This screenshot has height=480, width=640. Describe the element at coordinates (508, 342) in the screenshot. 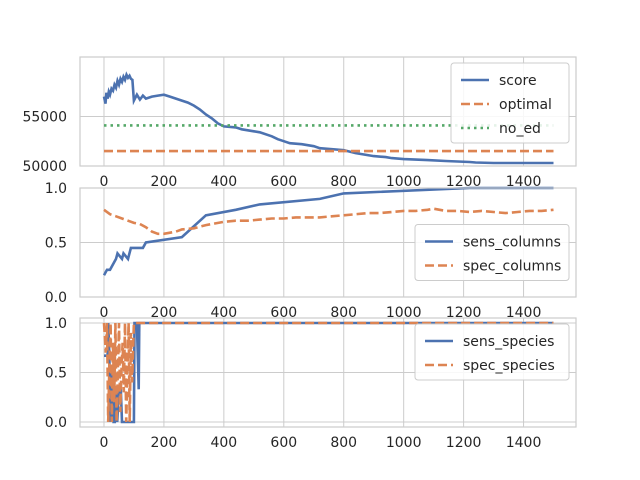

I see `legend-label-sens_species: sens_species` at that location.